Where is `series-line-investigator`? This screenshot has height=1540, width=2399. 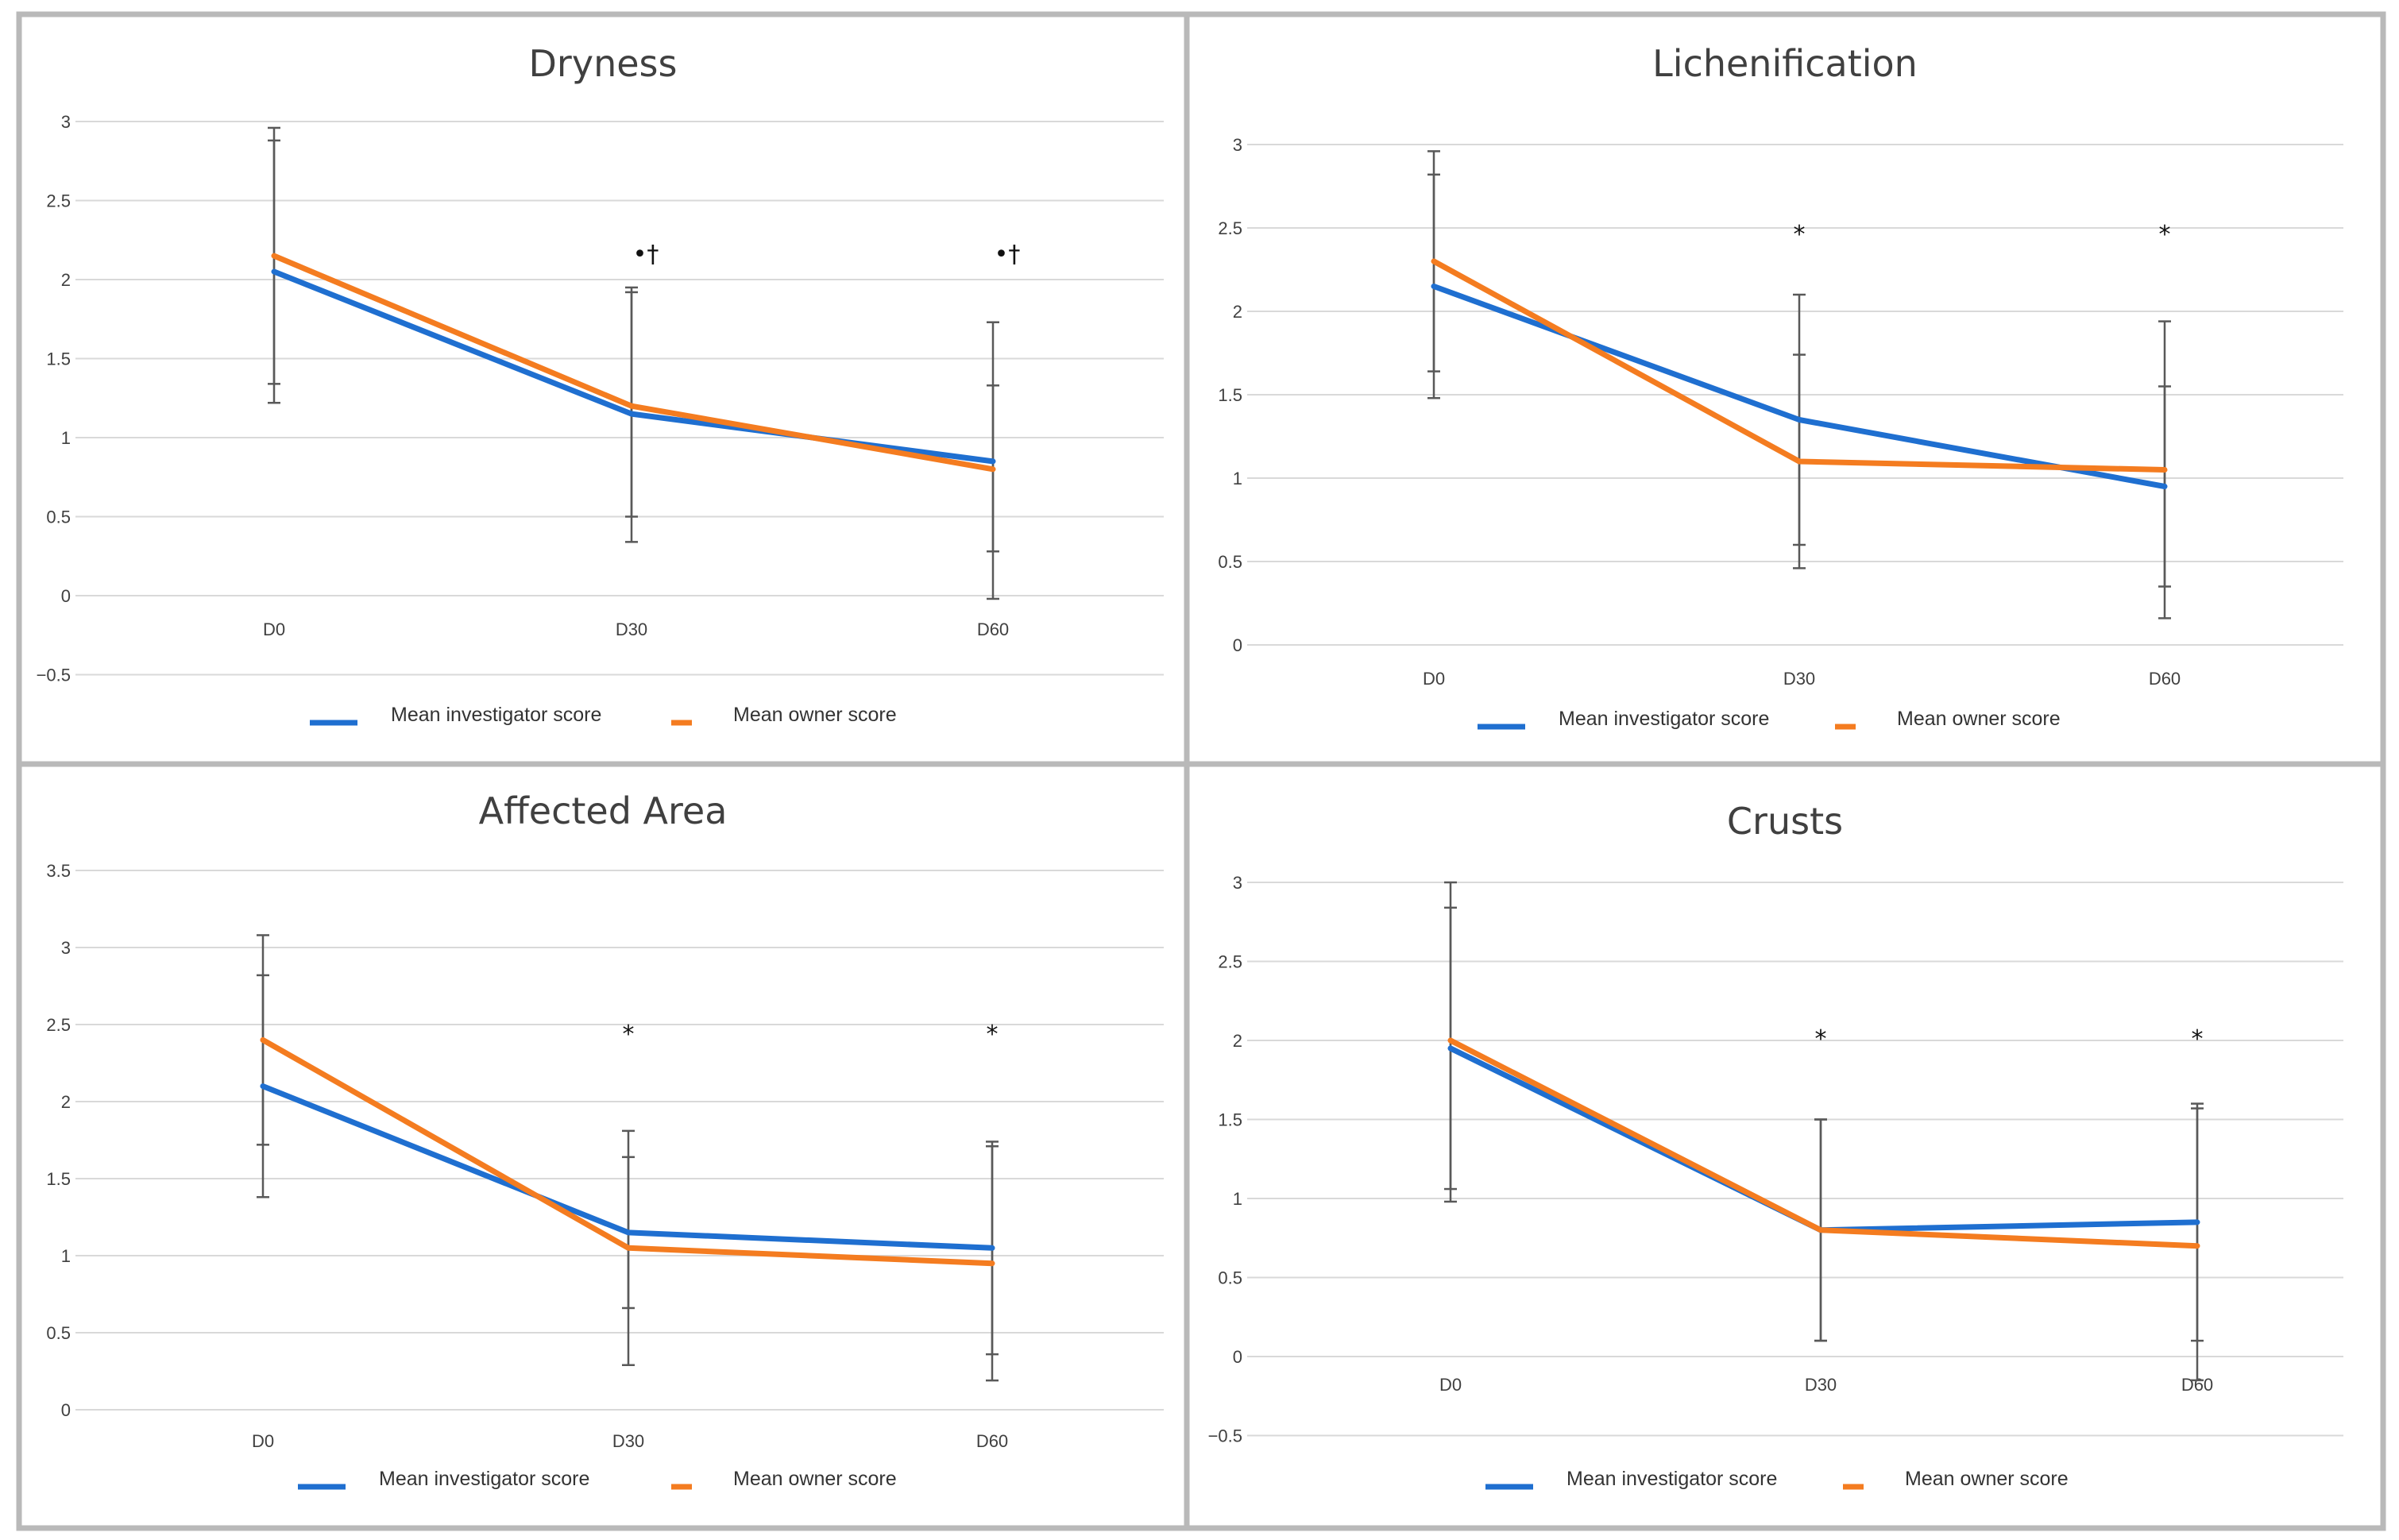
series-line-investigator is located at coordinates (627, 1167).